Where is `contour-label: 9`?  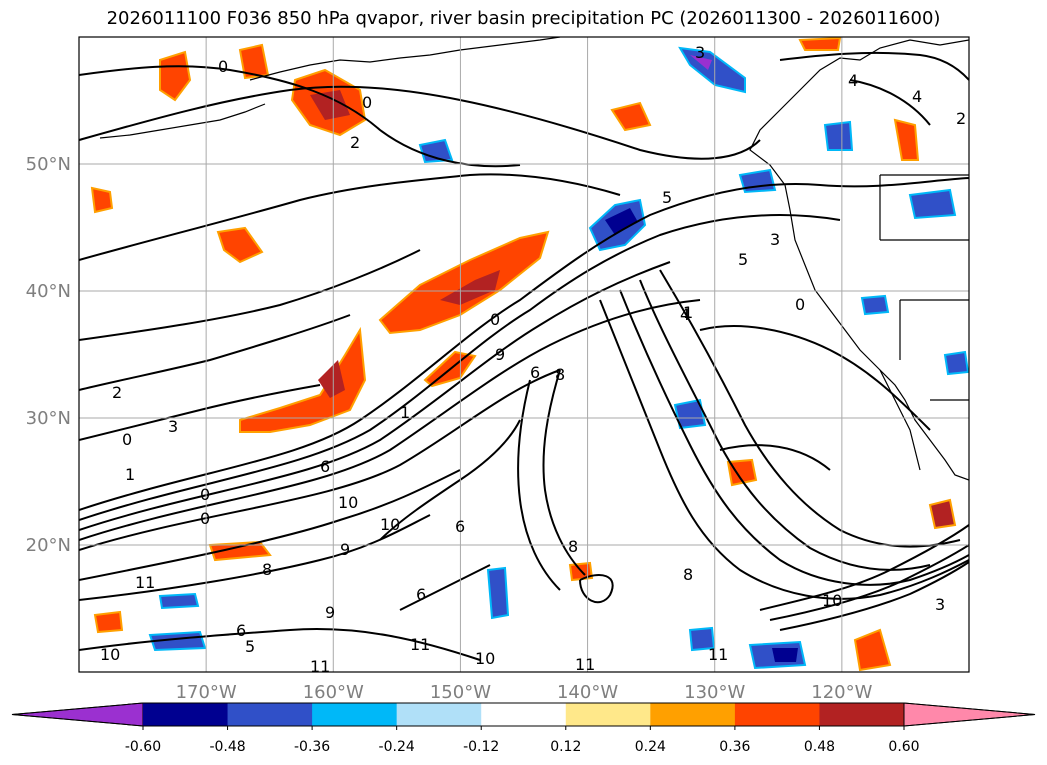
contour-label: 9 is located at coordinates (330, 612).